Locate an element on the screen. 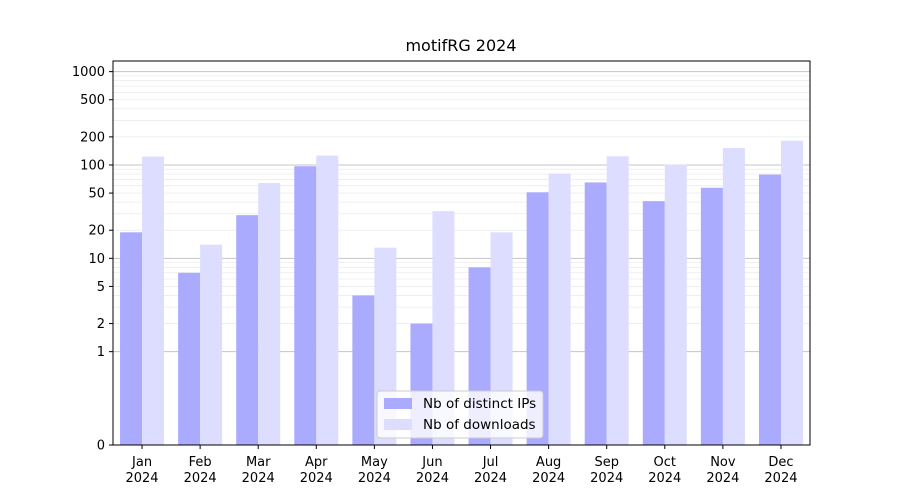 The width and height of the screenshot is (900, 504). y-tick-label: 10 is located at coordinates (96, 259).